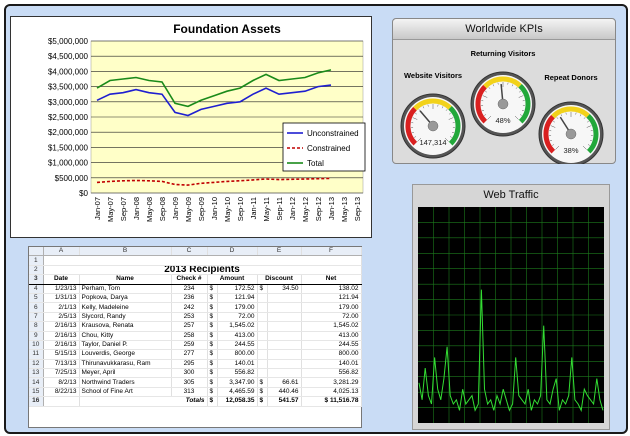  I want to click on column-header: A, so click(61, 252).